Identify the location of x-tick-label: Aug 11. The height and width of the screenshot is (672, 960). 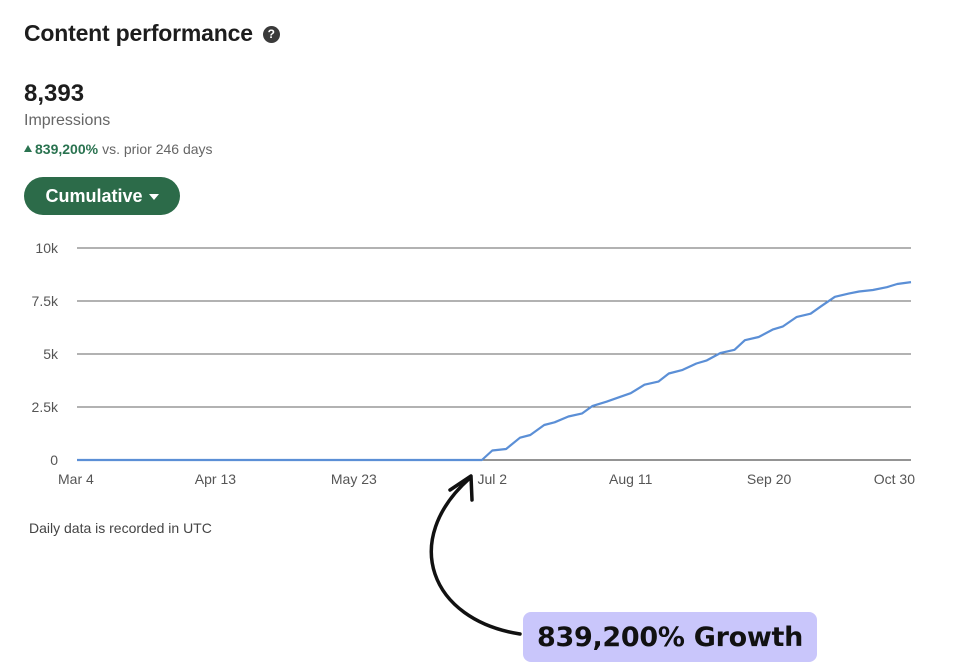
(631, 479).